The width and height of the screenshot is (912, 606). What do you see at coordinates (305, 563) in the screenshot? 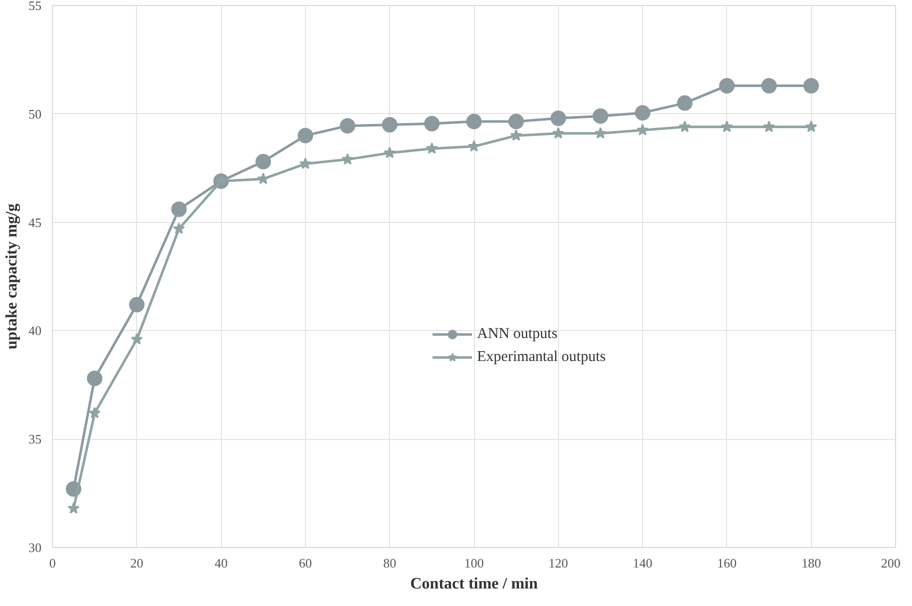
I see `x-tick-label: 60` at bounding box center [305, 563].